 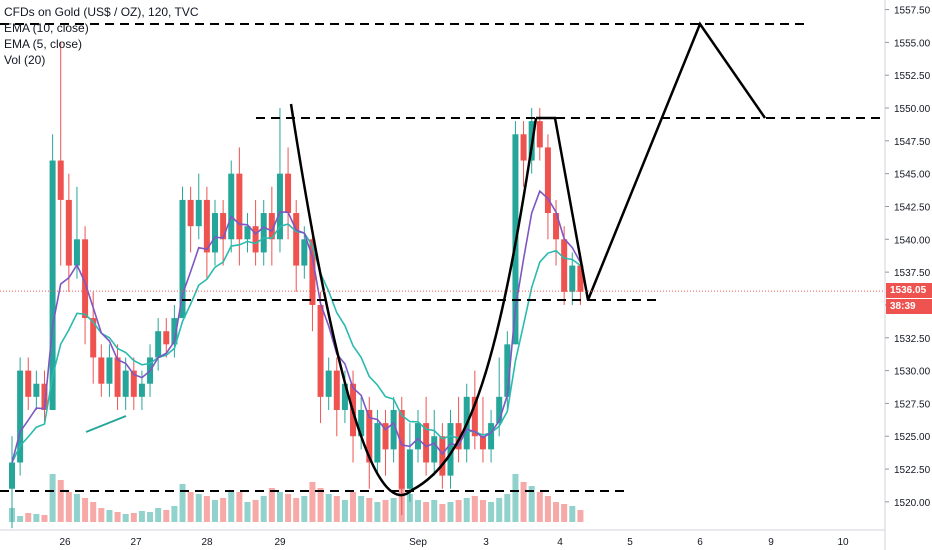 What do you see at coordinates (912, 470) in the screenshot?
I see `price-tick-label: 1522.50` at bounding box center [912, 470].